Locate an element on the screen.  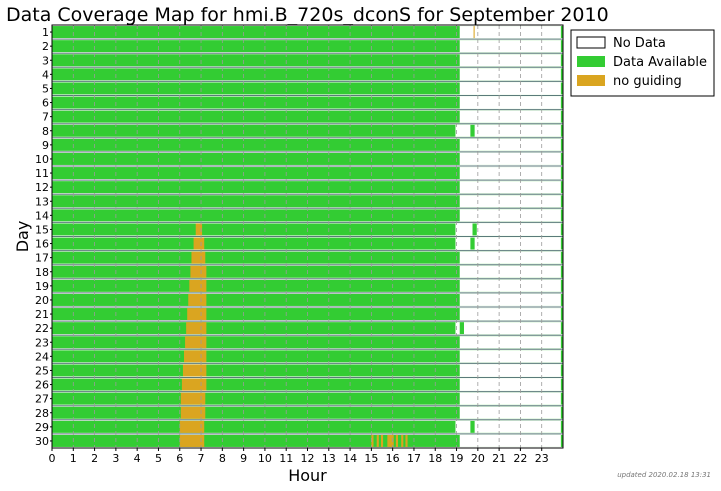
y-tick-label: 15 is located at coordinates (42, 229).